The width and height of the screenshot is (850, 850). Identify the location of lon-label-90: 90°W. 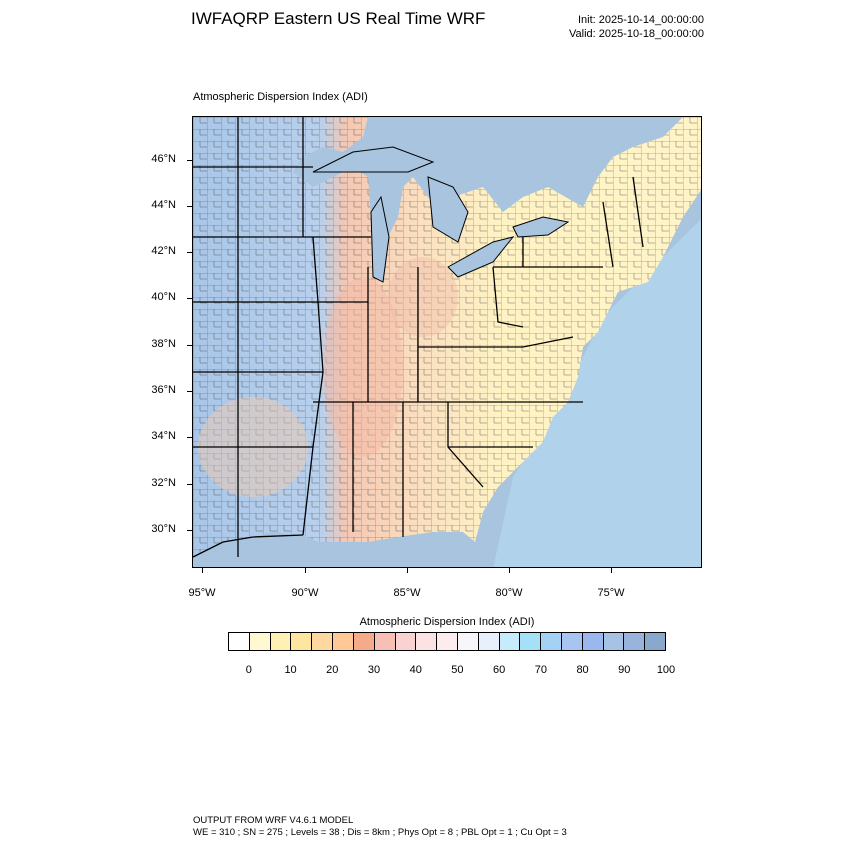
(305, 593).